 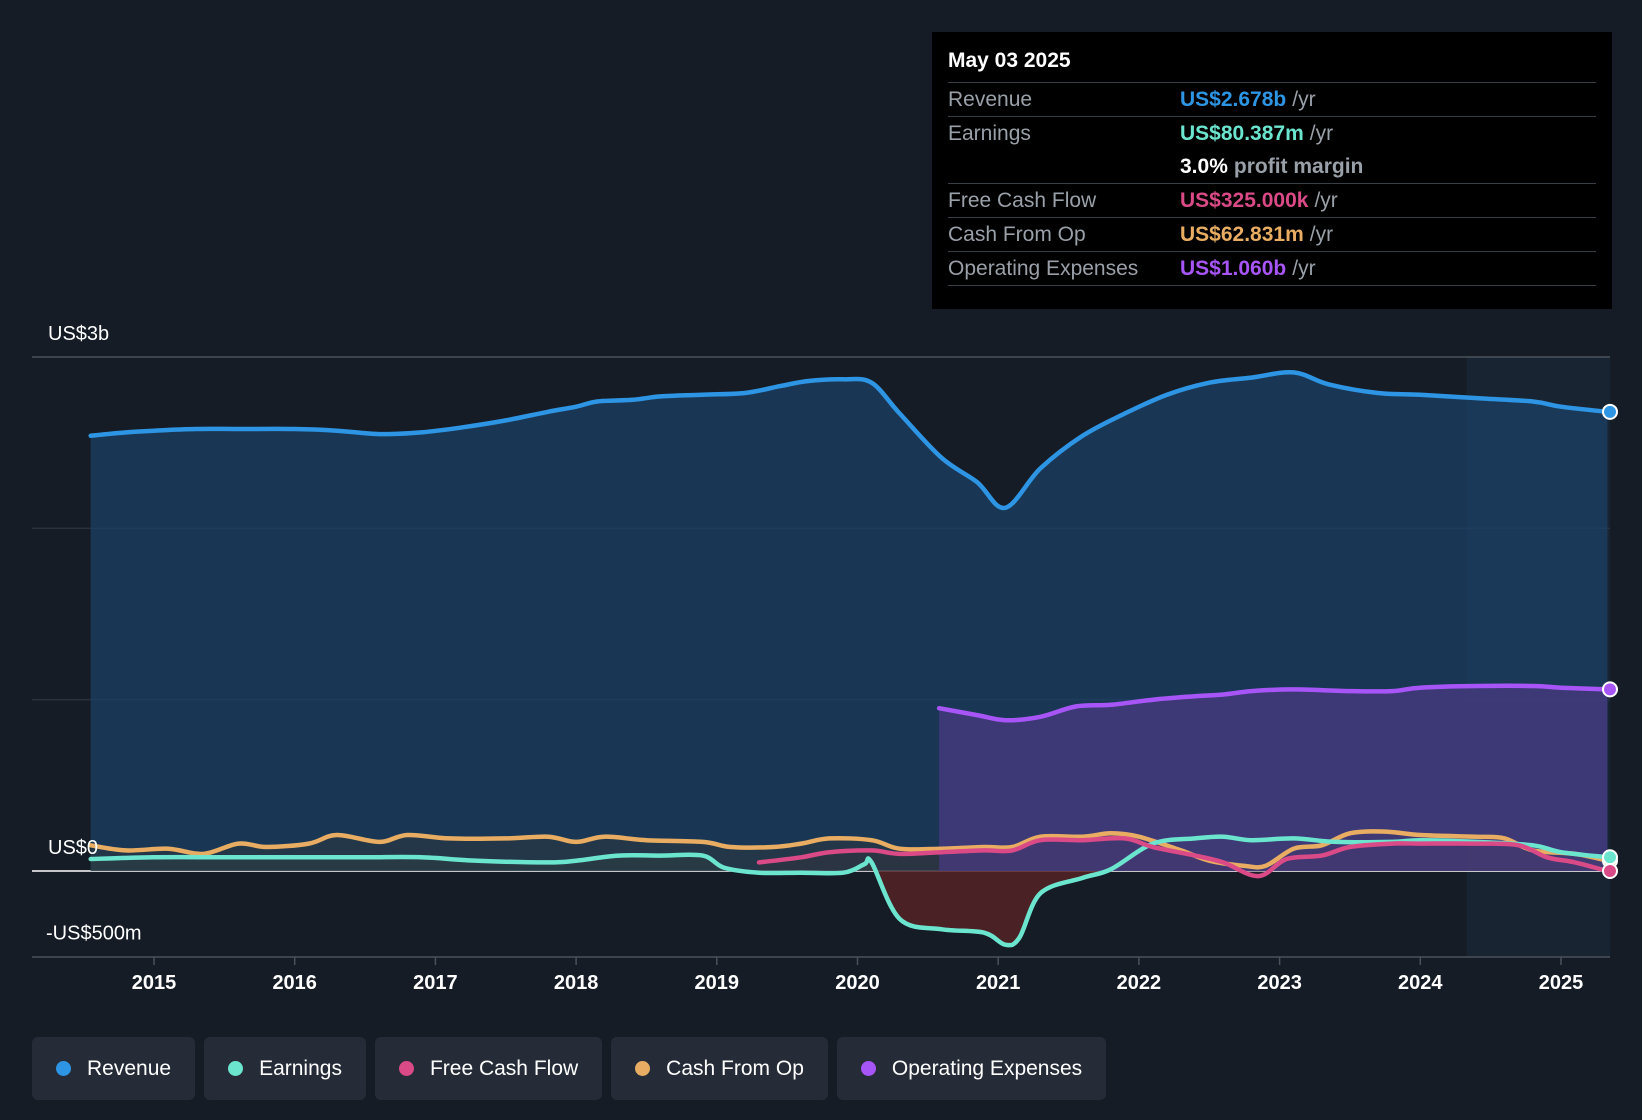 What do you see at coordinates (1183, 857) in the screenshot?
I see `line-free-cash-flow` at bounding box center [1183, 857].